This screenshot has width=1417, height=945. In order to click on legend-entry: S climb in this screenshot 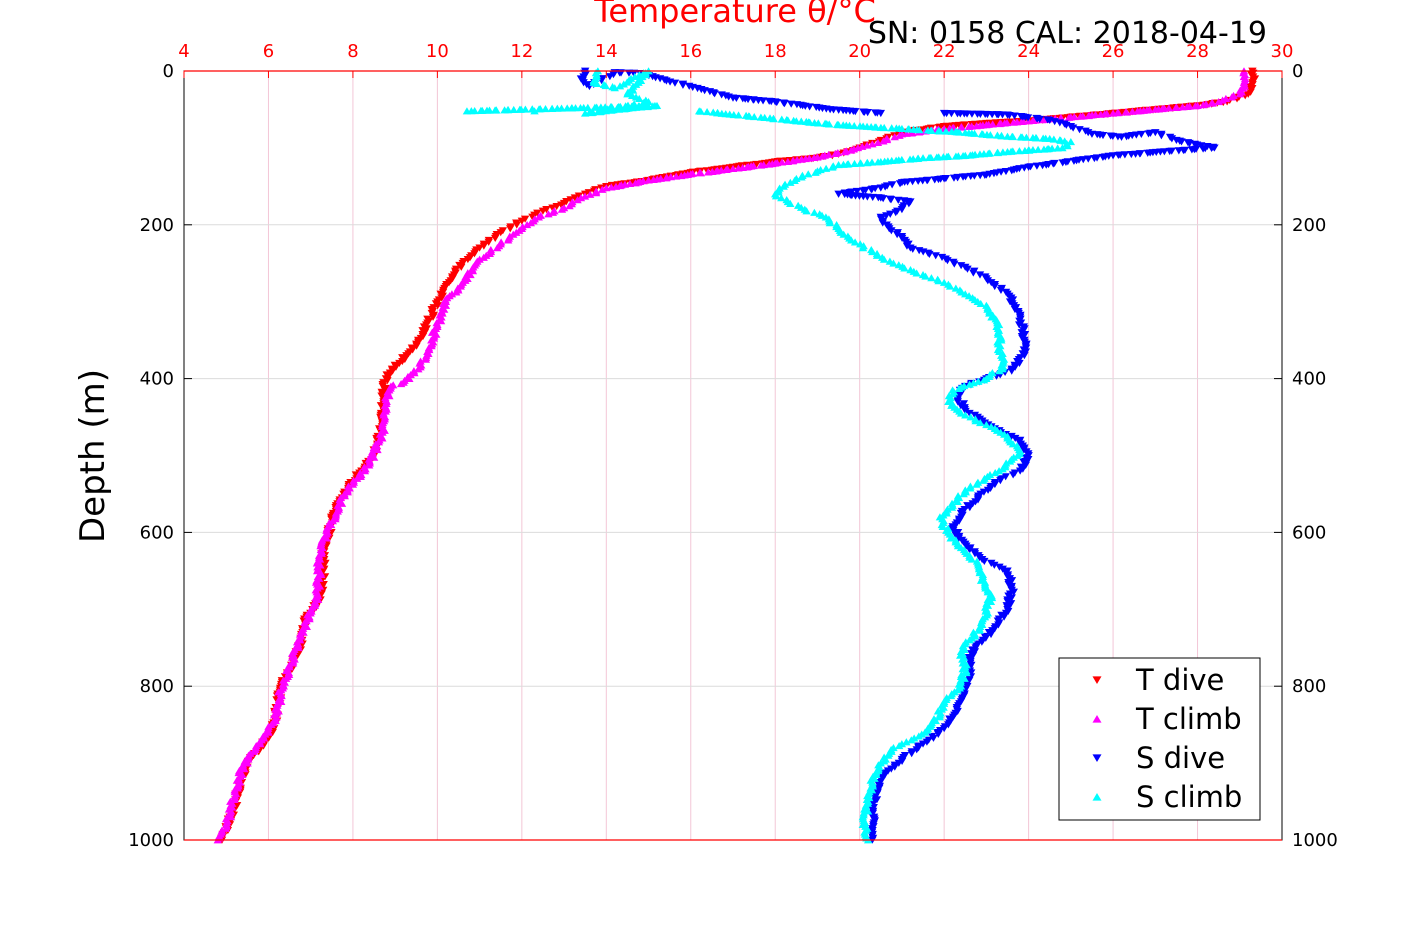, I will do `click(1167, 797)`.